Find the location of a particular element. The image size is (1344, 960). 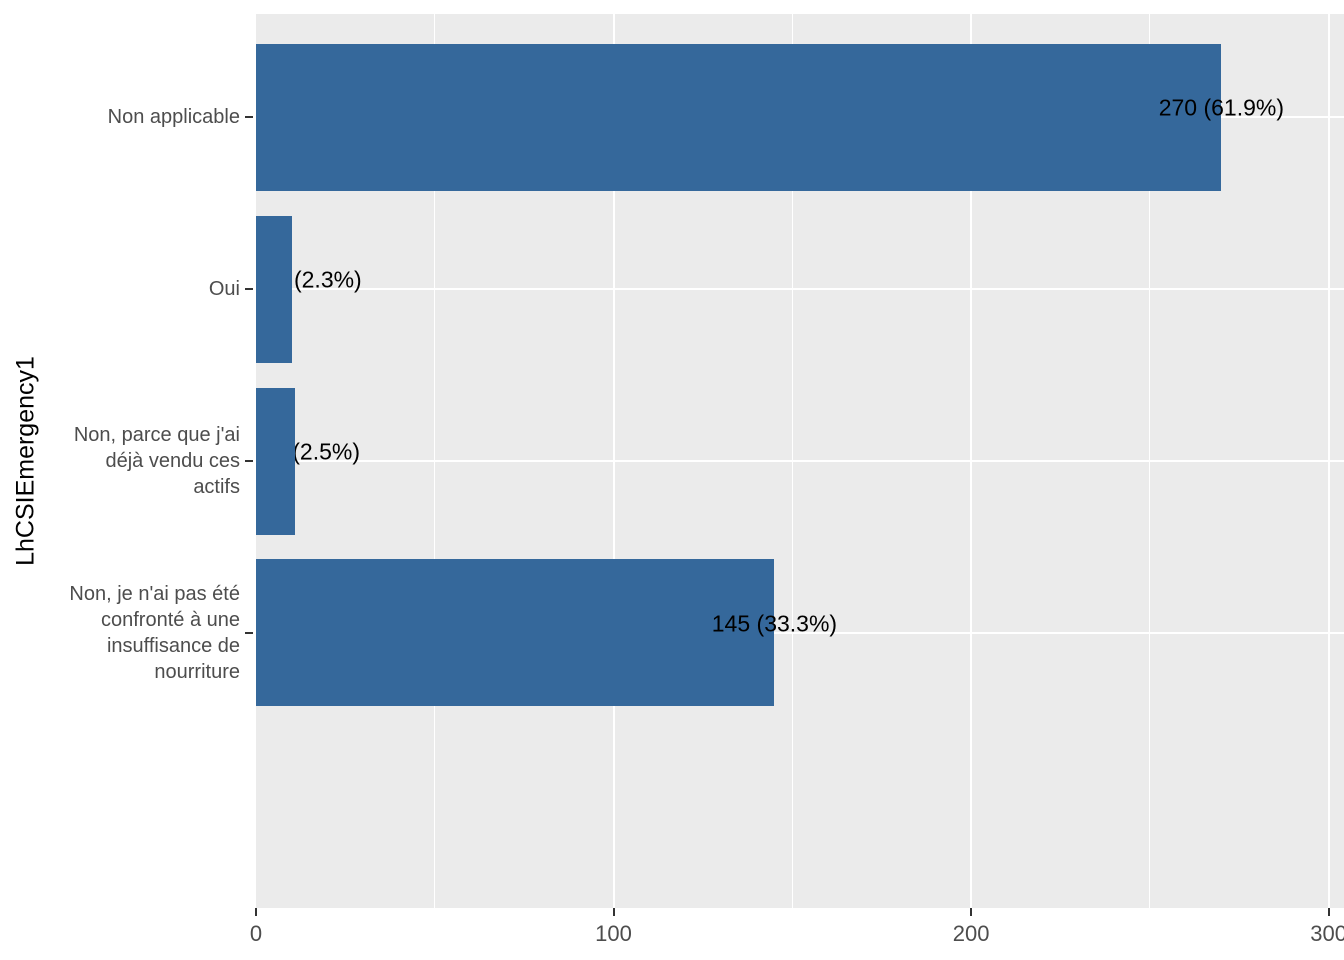

x-axis-tick-label: 100 is located at coordinates (613, 933).